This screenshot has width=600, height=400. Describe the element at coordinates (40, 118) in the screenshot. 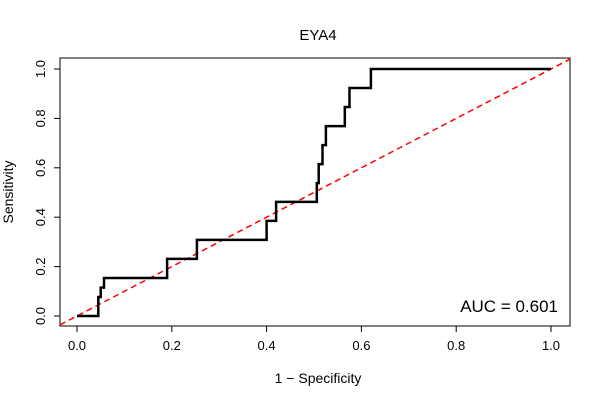

I see `y-tick-label: 0.8` at that location.